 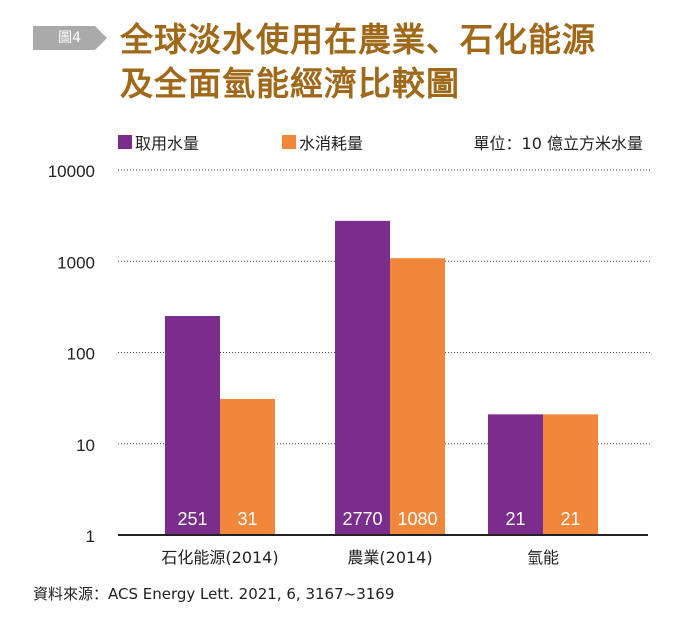 I want to click on y-tick-label: 100, so click(x=81, y=354).